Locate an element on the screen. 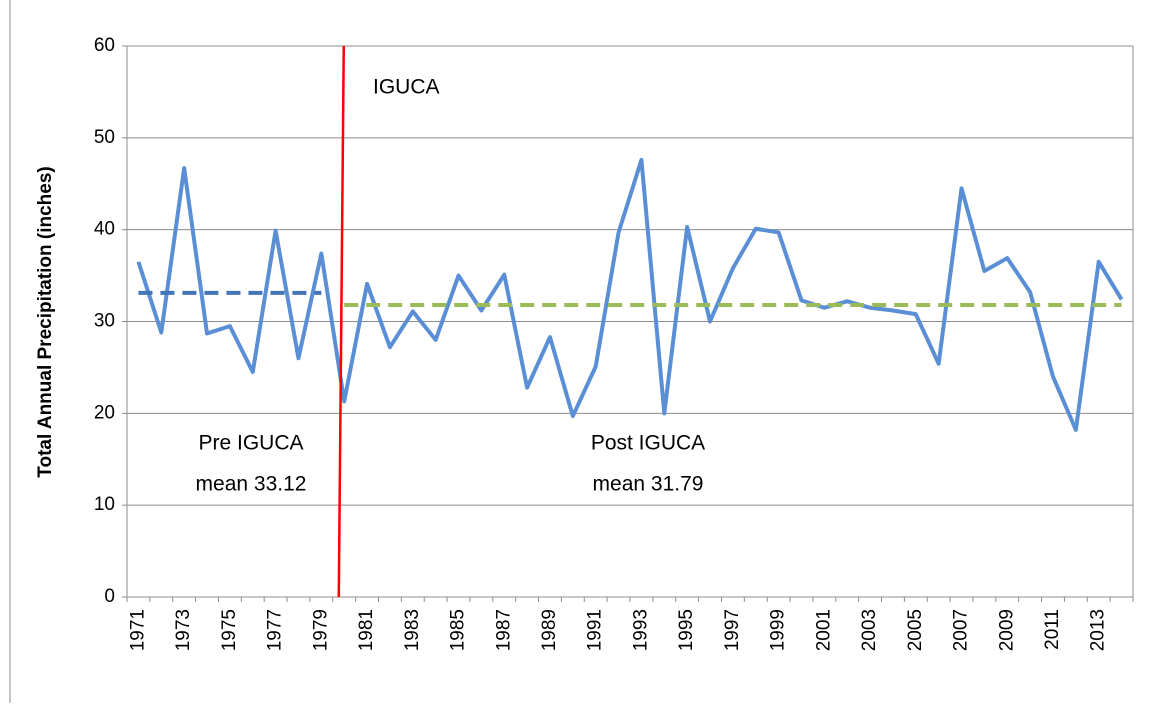  x-tick-label: 1993 is located at coordinates (640, 630).